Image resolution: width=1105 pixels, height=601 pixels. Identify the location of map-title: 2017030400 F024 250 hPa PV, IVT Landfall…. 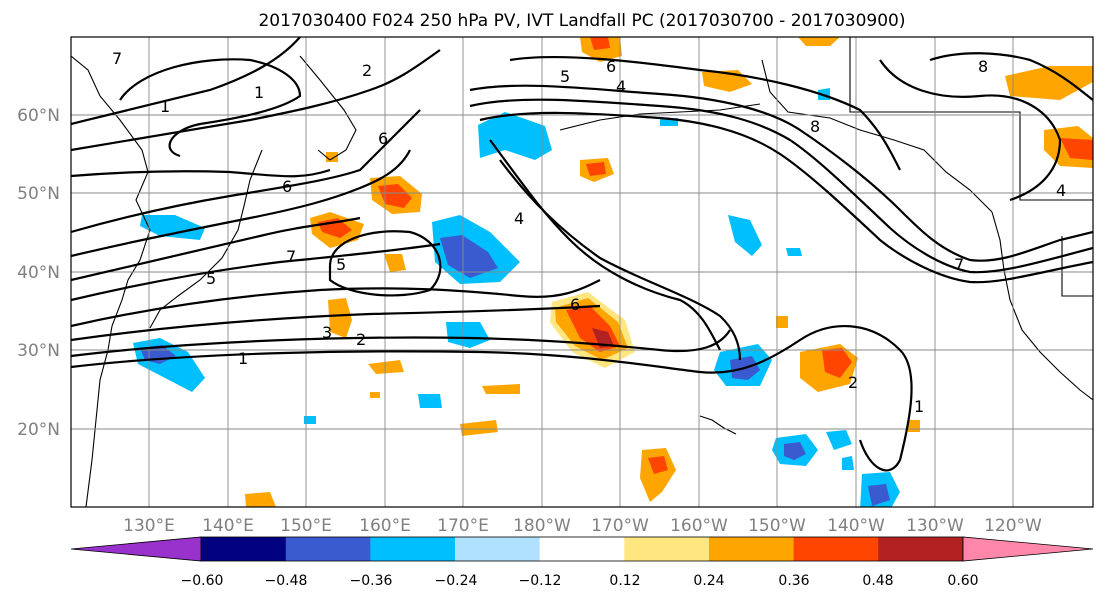
(581, 21).